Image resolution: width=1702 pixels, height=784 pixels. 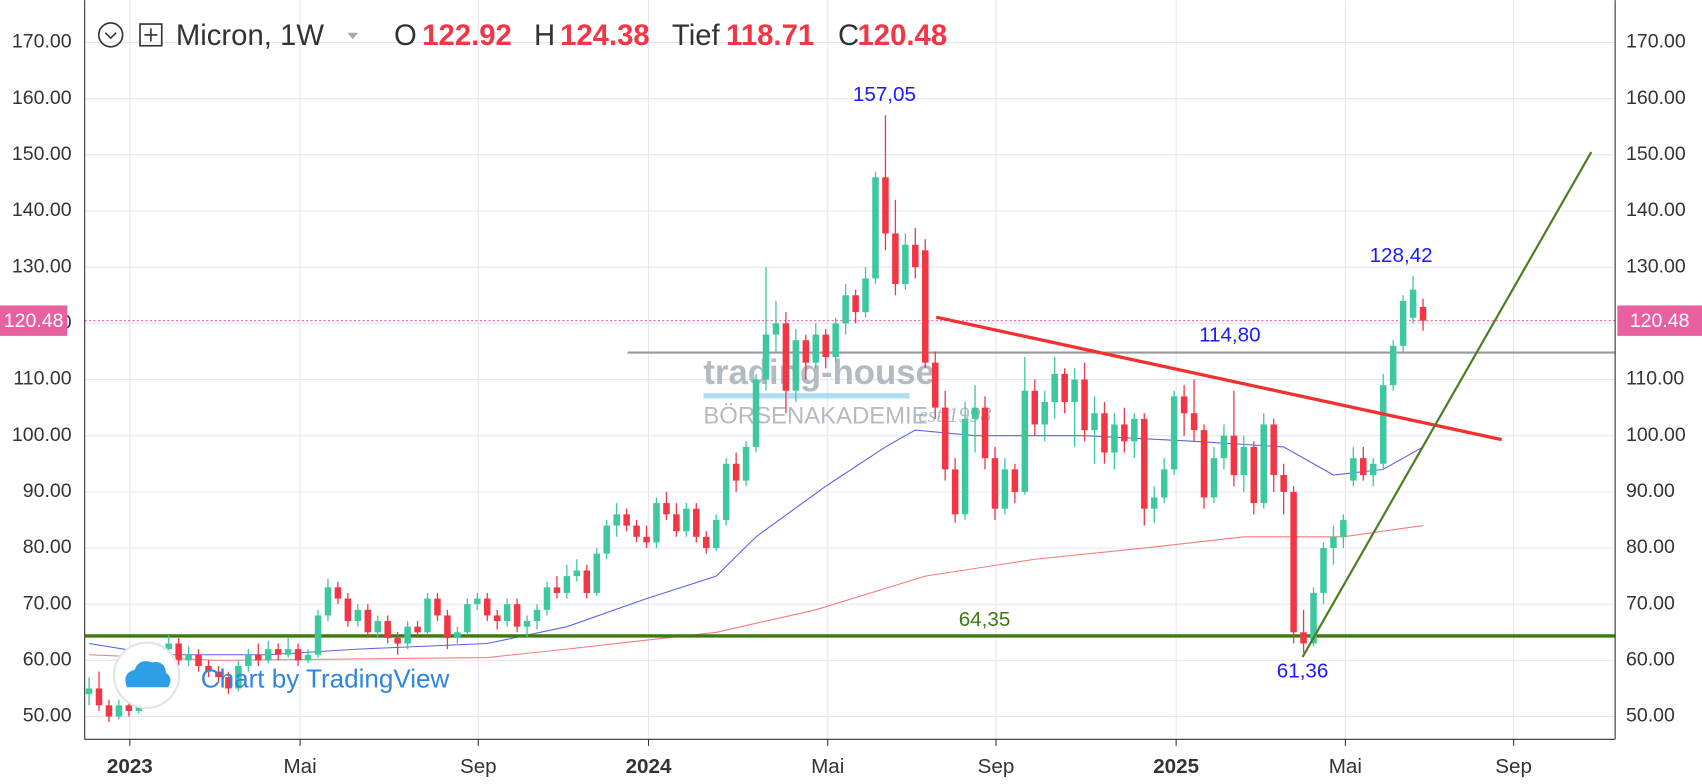 What do you see at coordinates (848, 35) in the screenshot?
I see `close-label: C` at bounding box center [848, 35].